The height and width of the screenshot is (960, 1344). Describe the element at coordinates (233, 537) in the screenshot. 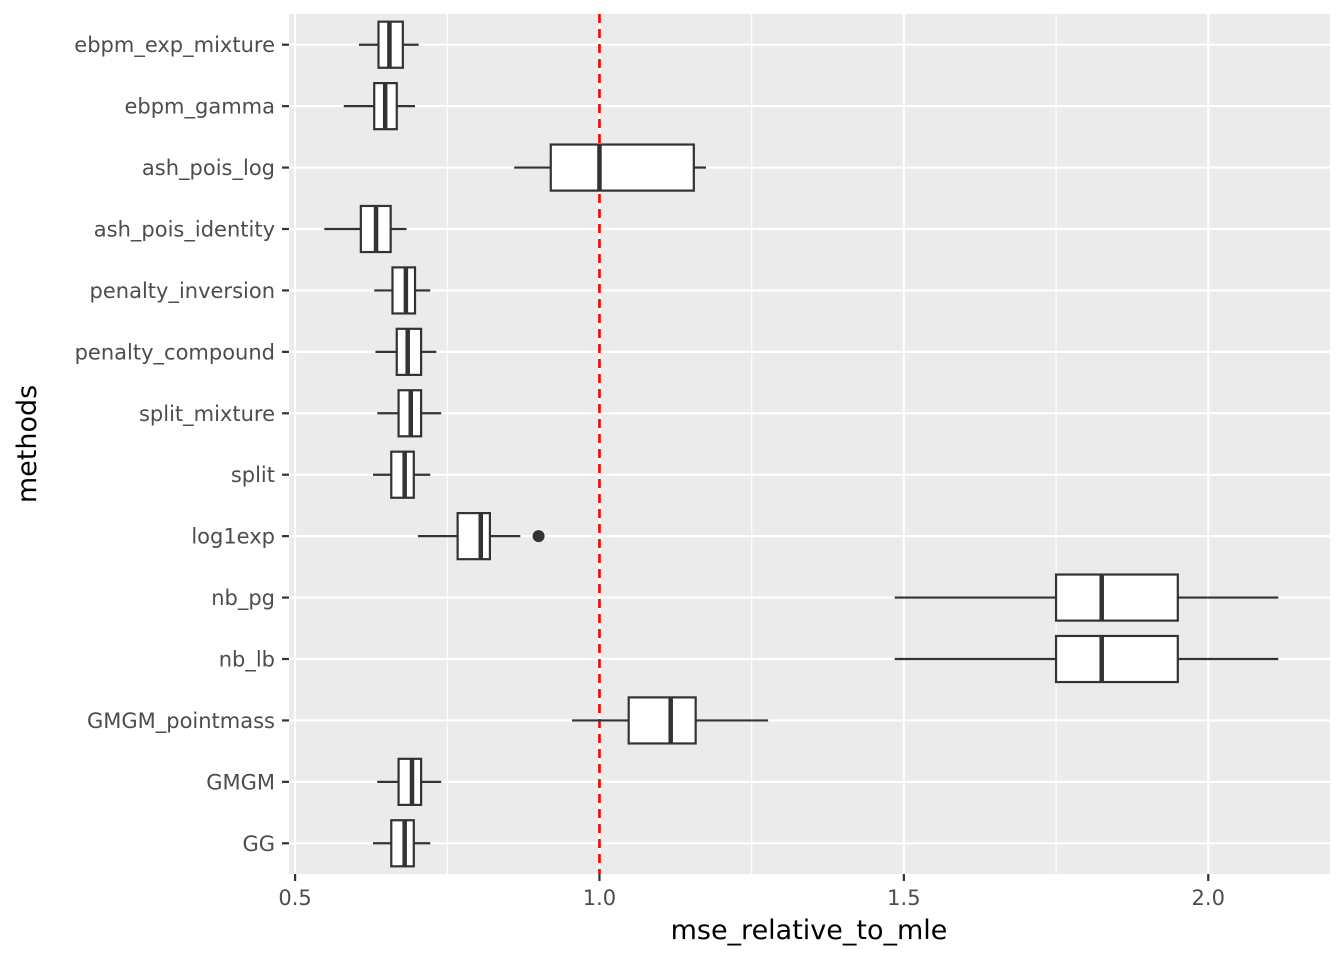

I see `y-tick-label: log1exp` at that location.